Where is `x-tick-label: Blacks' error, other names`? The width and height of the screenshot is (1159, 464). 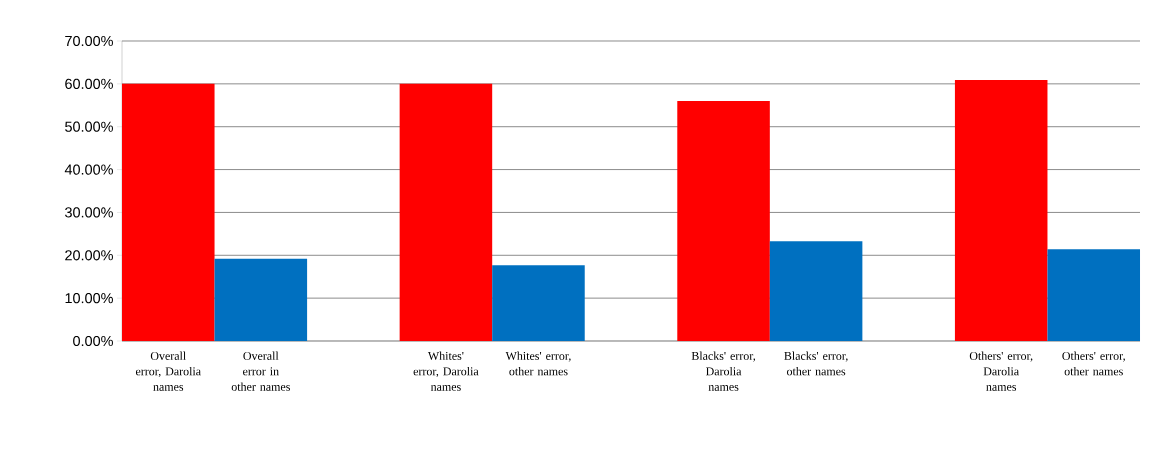 x-tick-label: Blacks' error, other names is located at coordinates (816, 363).